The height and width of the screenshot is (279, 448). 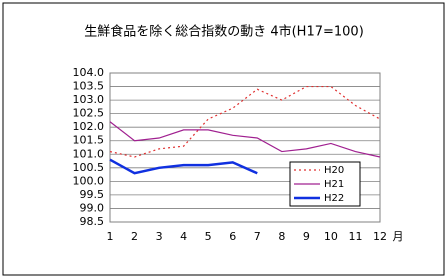 What do you see at coordinates (89, 140) in the screenshot?
I see `y-tick-label: 101.5` at bounding box center [89, 140].